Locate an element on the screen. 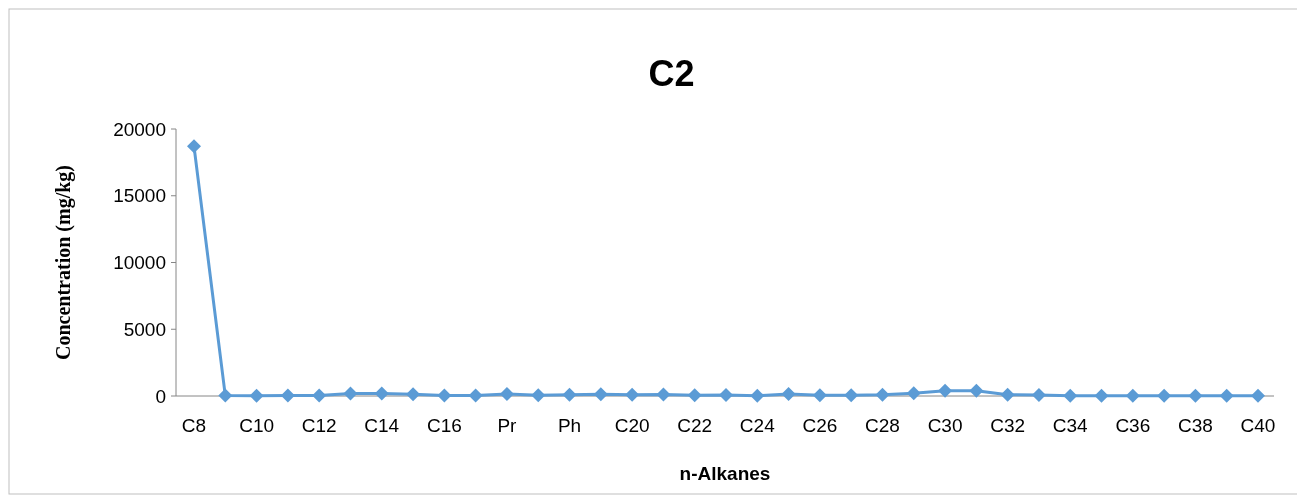 Image resolution: width=1297 pixels, height=503 pixels. x-tick-label: C24 is located at coordinates (757, 425).